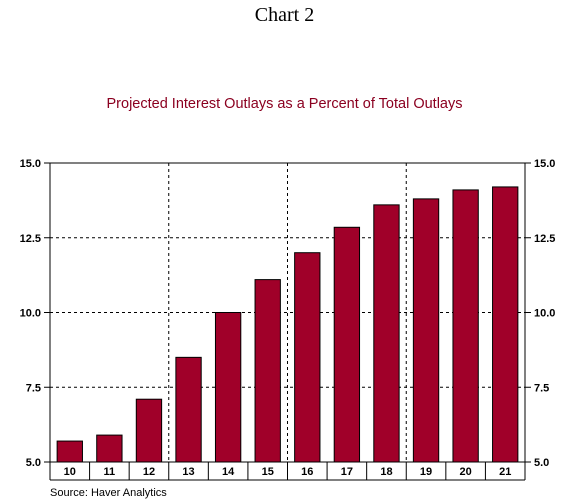 The height and width of the screenshot is (504, 569). I want to click on xtick-label: 10, so click(70, 472).